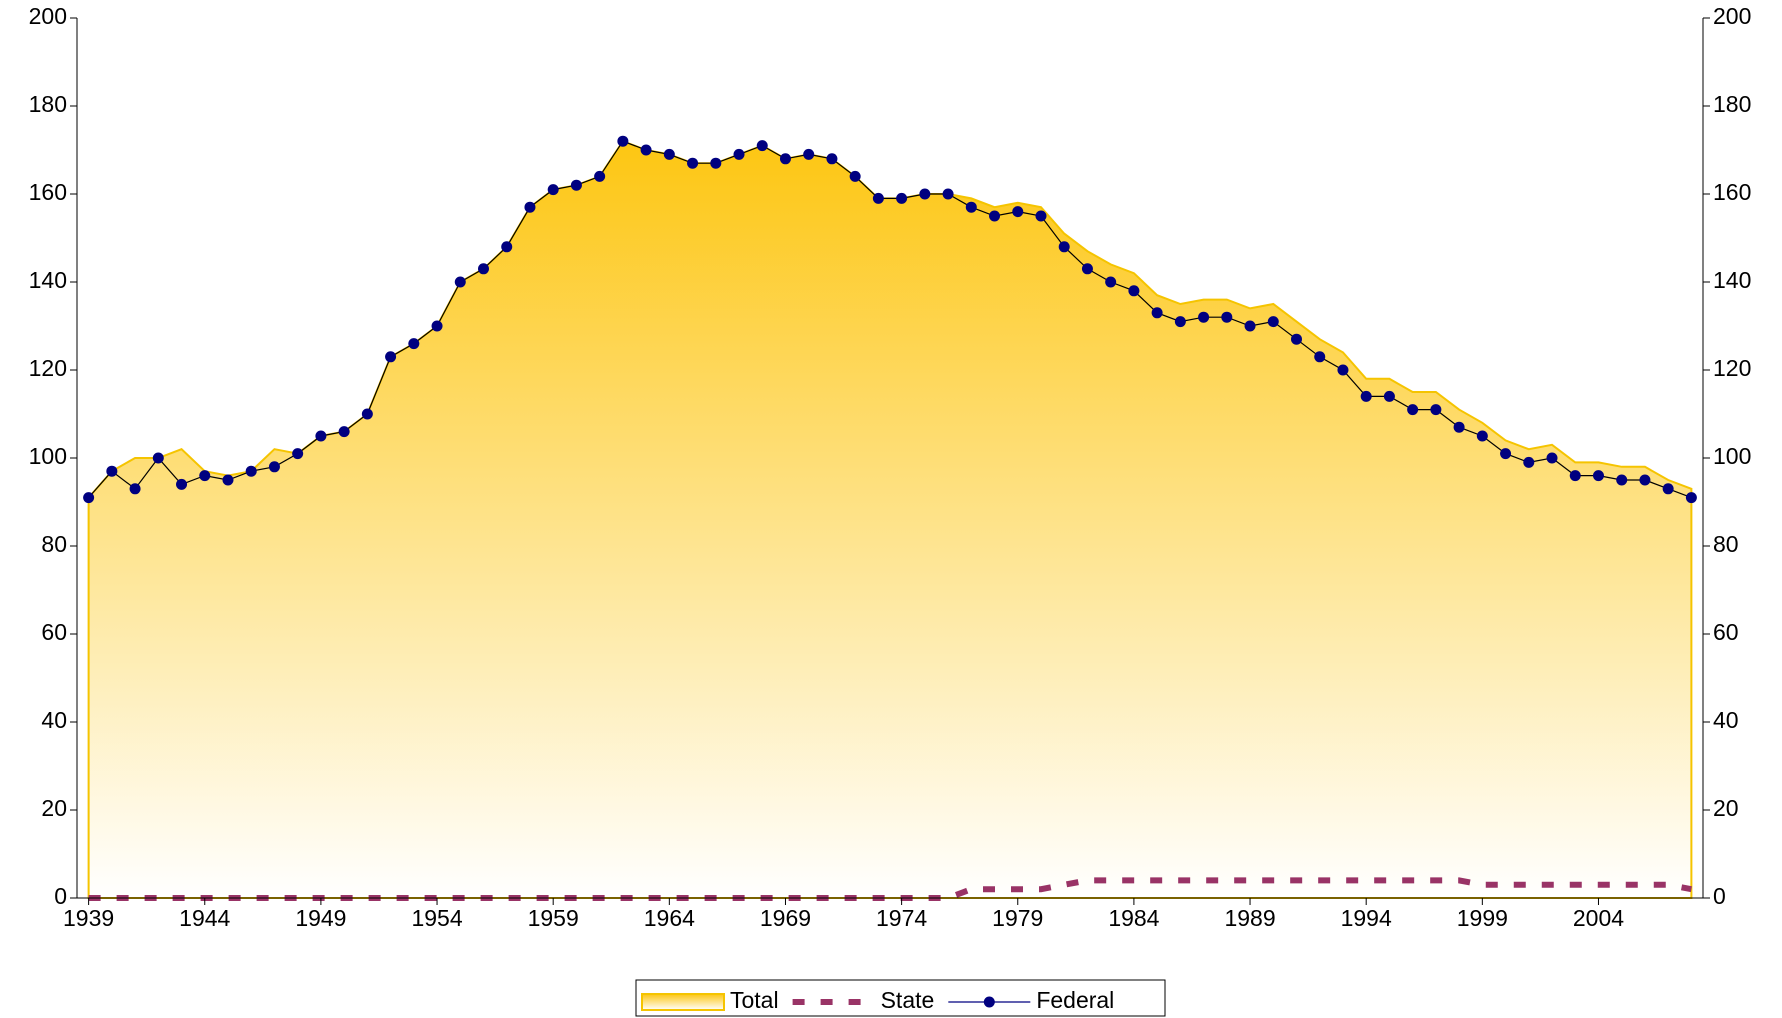  What do you see at coordinates (48, 456) in the screenshot?
I see `y-tick-label: 100` at bounding box center [48, 456].